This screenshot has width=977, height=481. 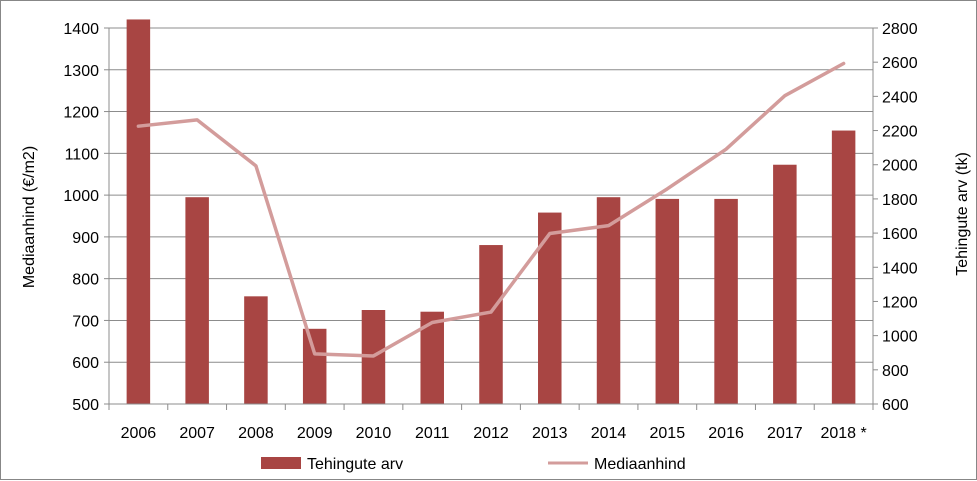 What do you see at coordinates (85, 405) in the screenshot?
I see `left-tick-label: 500` at bounding box center [85, 405].